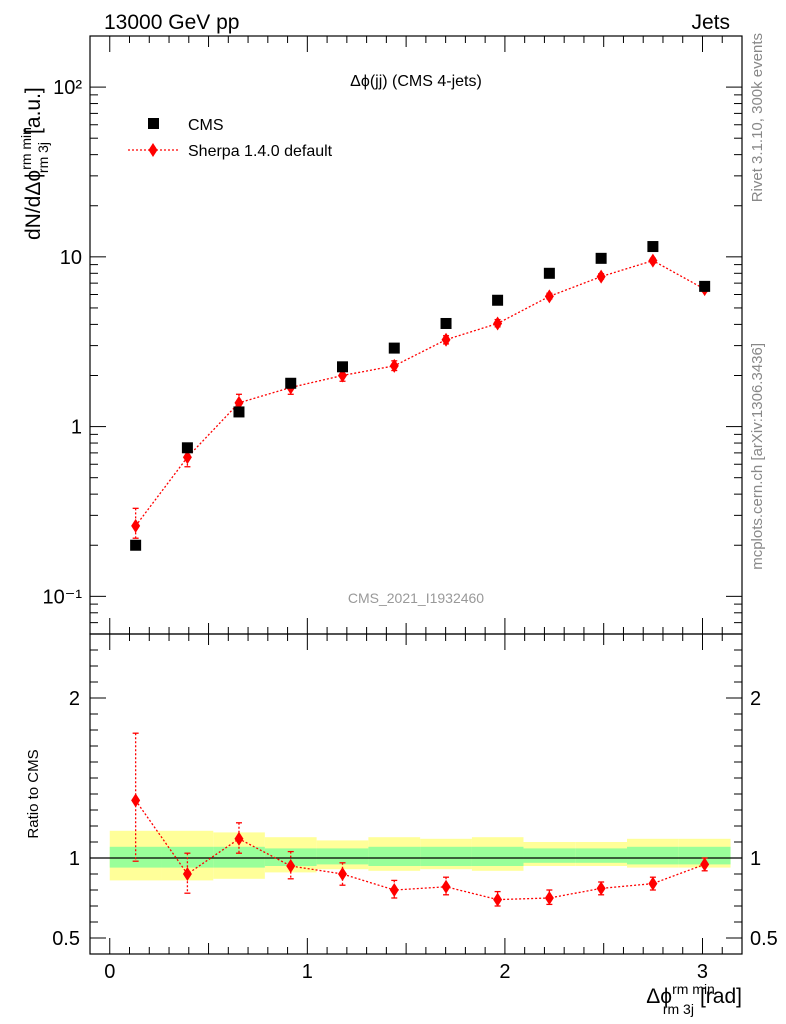 This screenshot has height=1024, width=786. What do you see at coordinates (420, 819) in the screenshot?
I see `ratio-series` at bounding box center [420, 819].